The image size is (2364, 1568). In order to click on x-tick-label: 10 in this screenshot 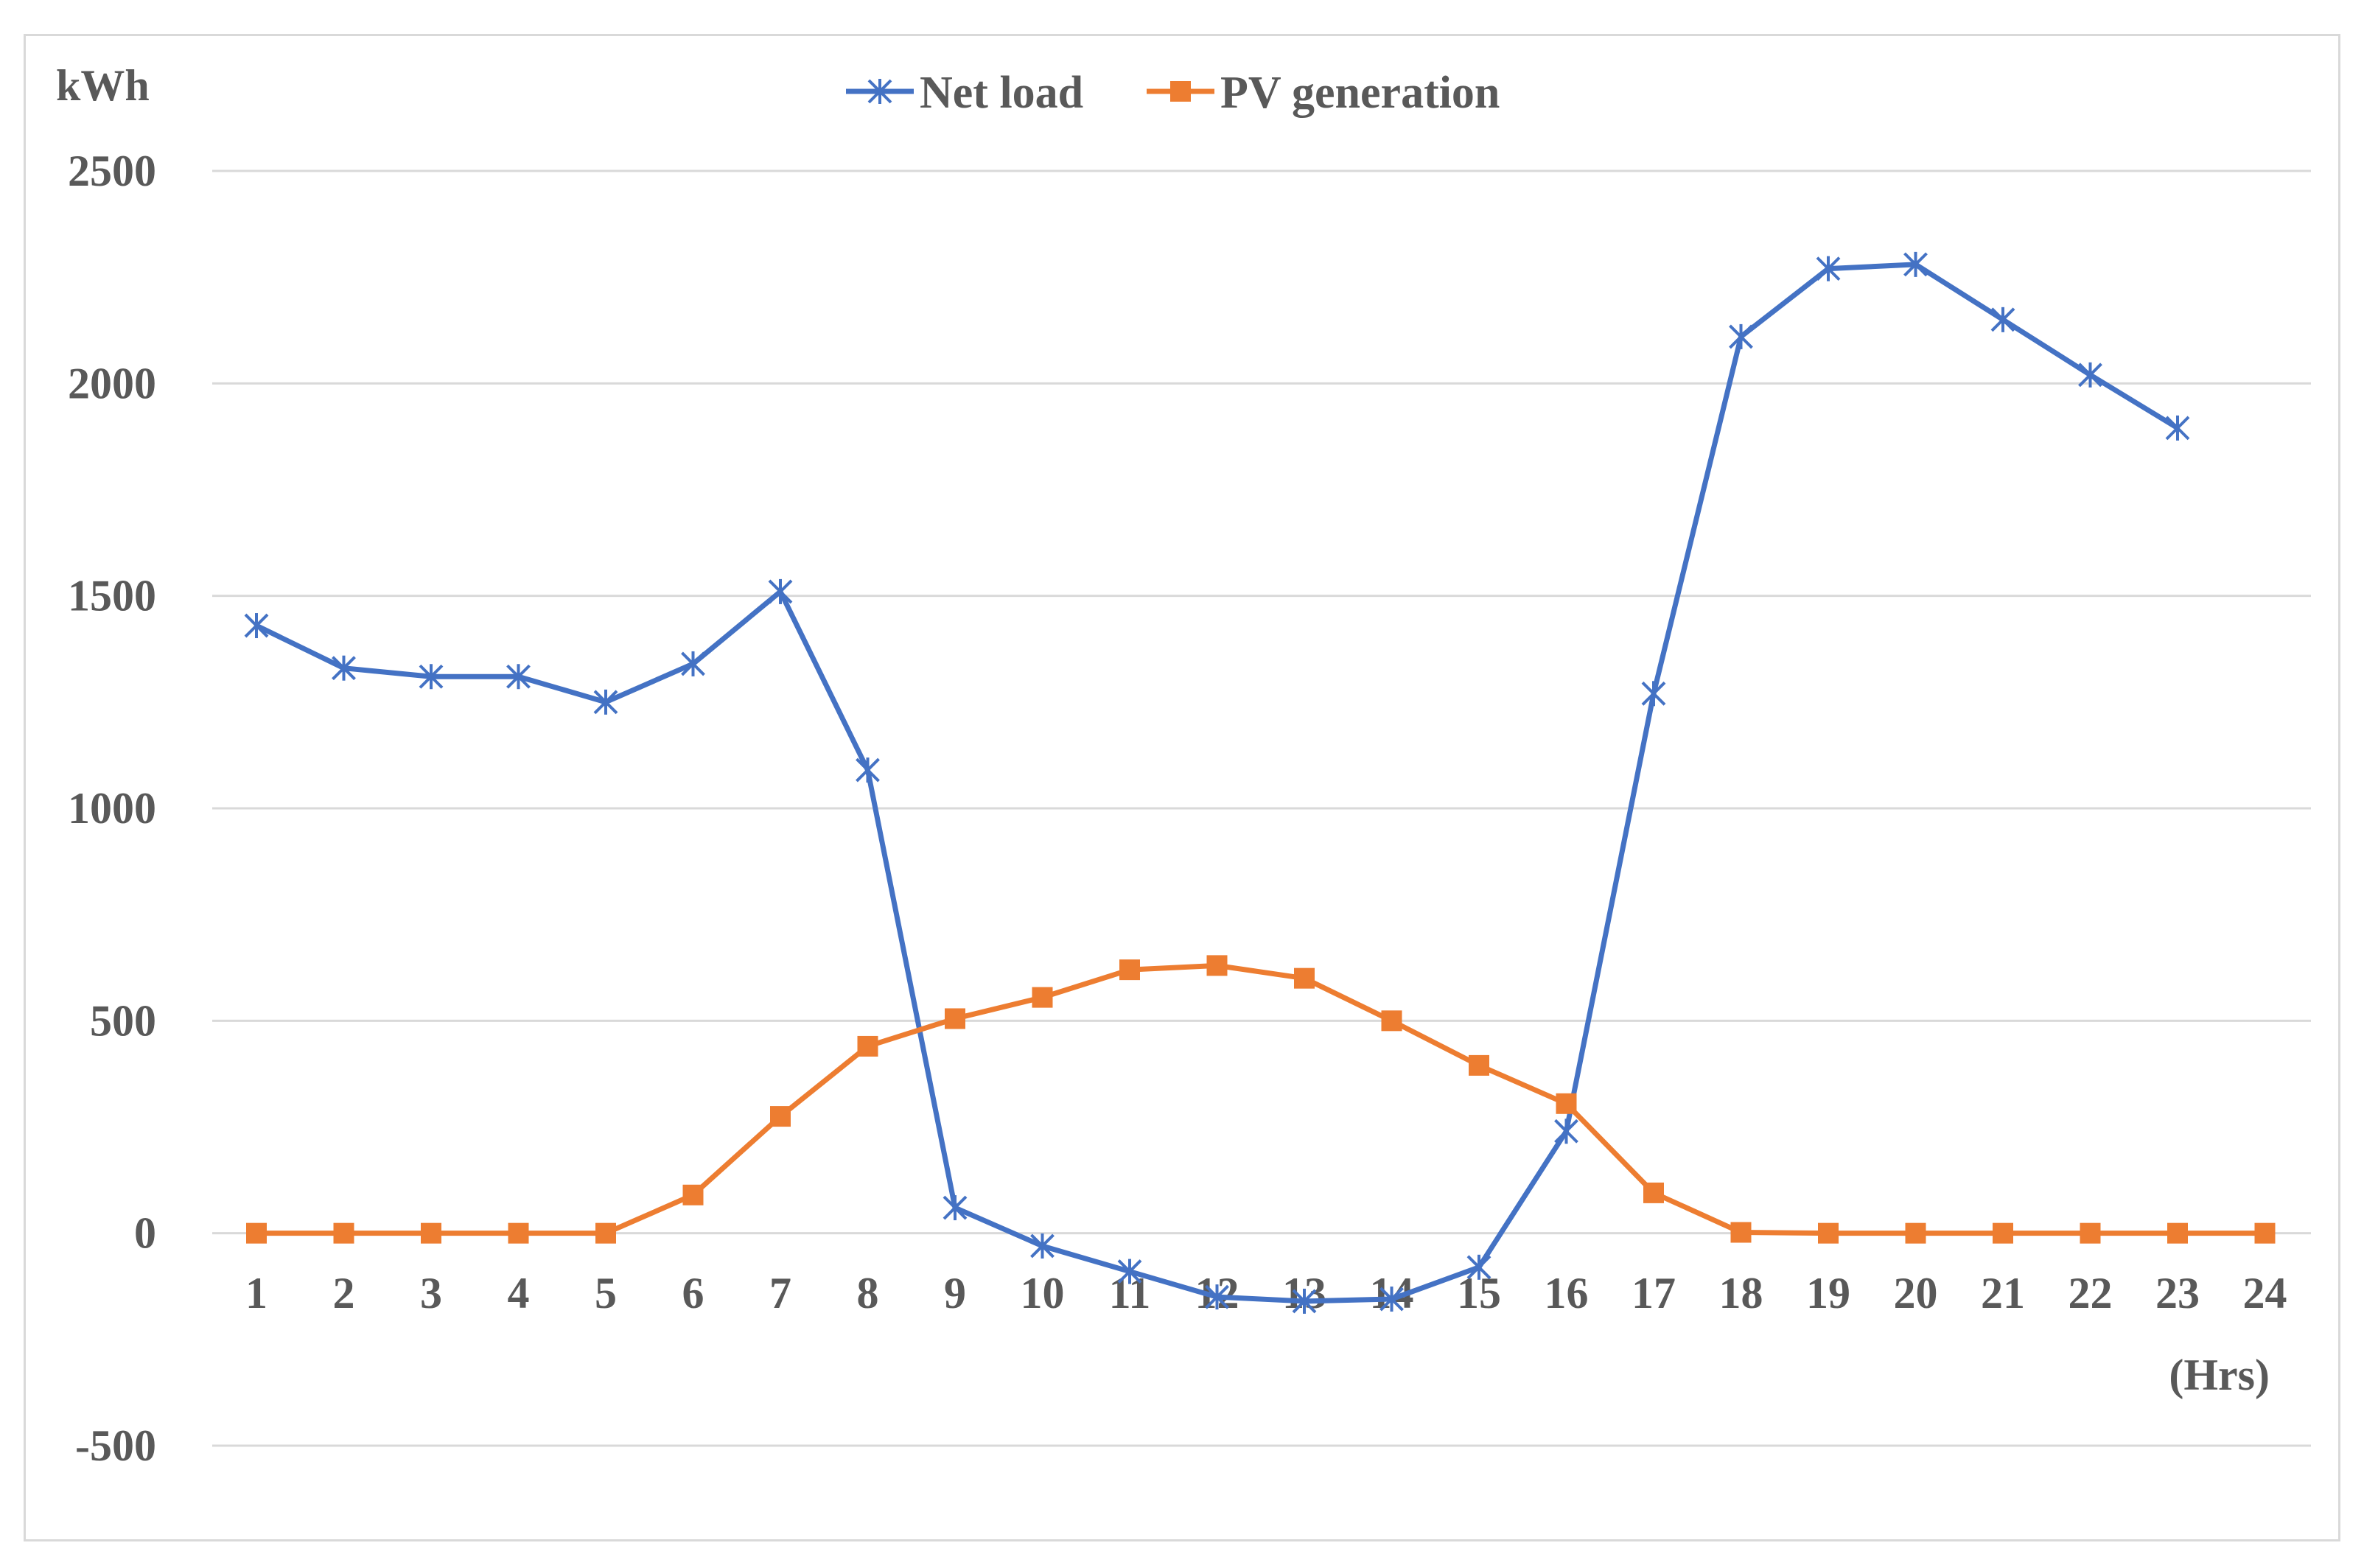, I will do `click(1043, 1293)`.